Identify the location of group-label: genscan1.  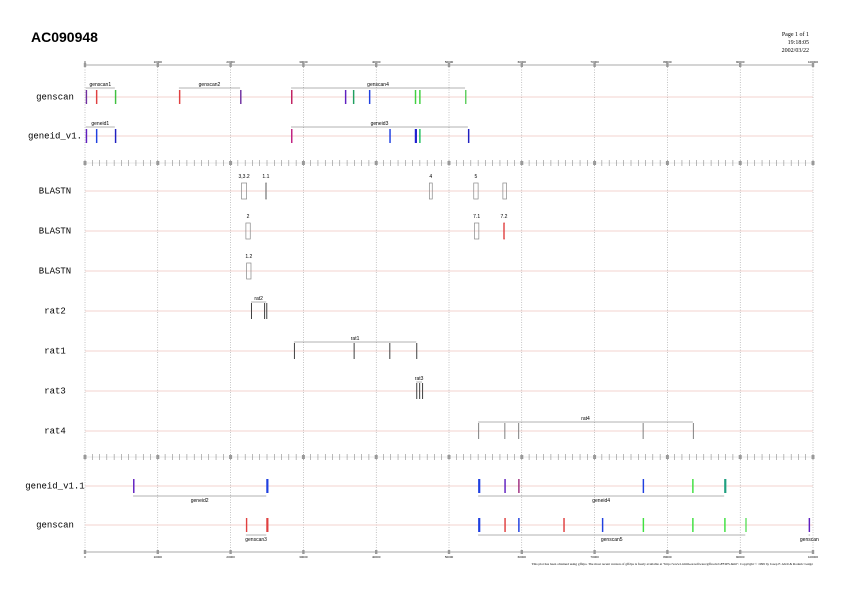
(100, 85).